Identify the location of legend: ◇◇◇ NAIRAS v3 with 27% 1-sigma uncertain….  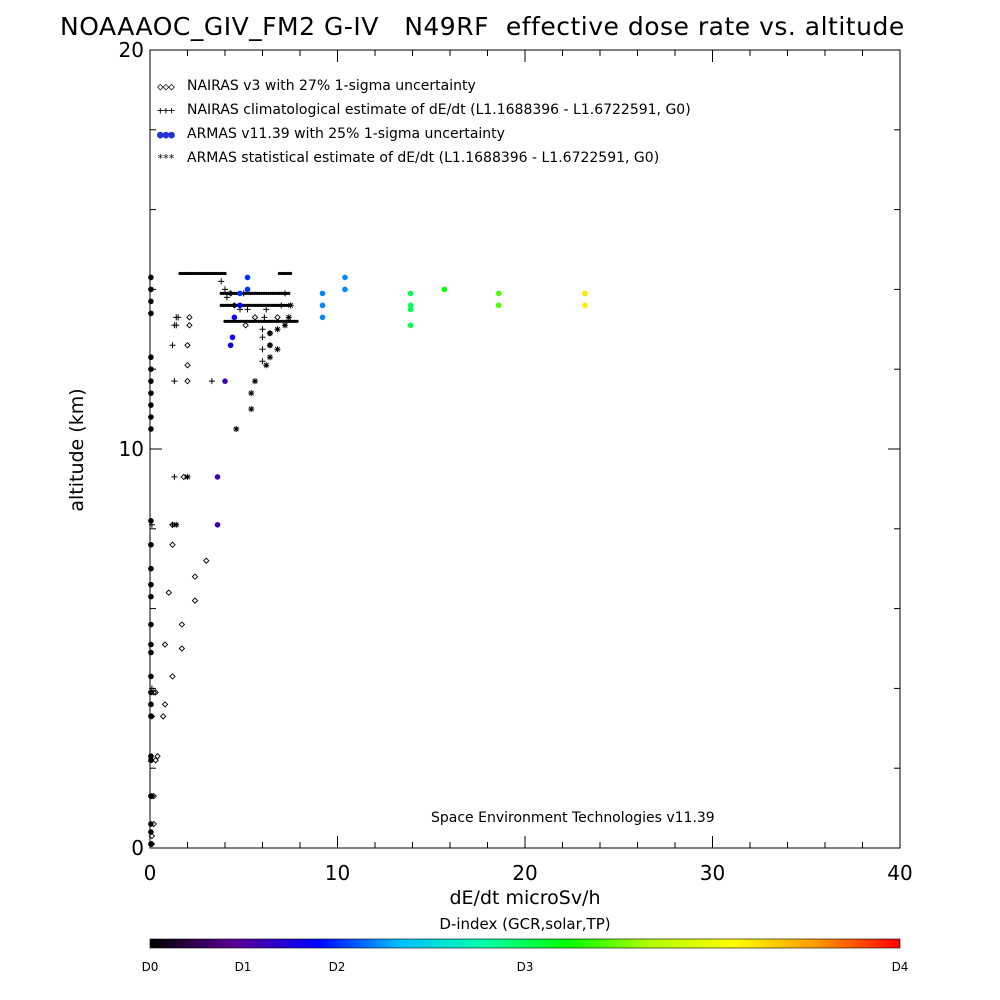
(424, 122).